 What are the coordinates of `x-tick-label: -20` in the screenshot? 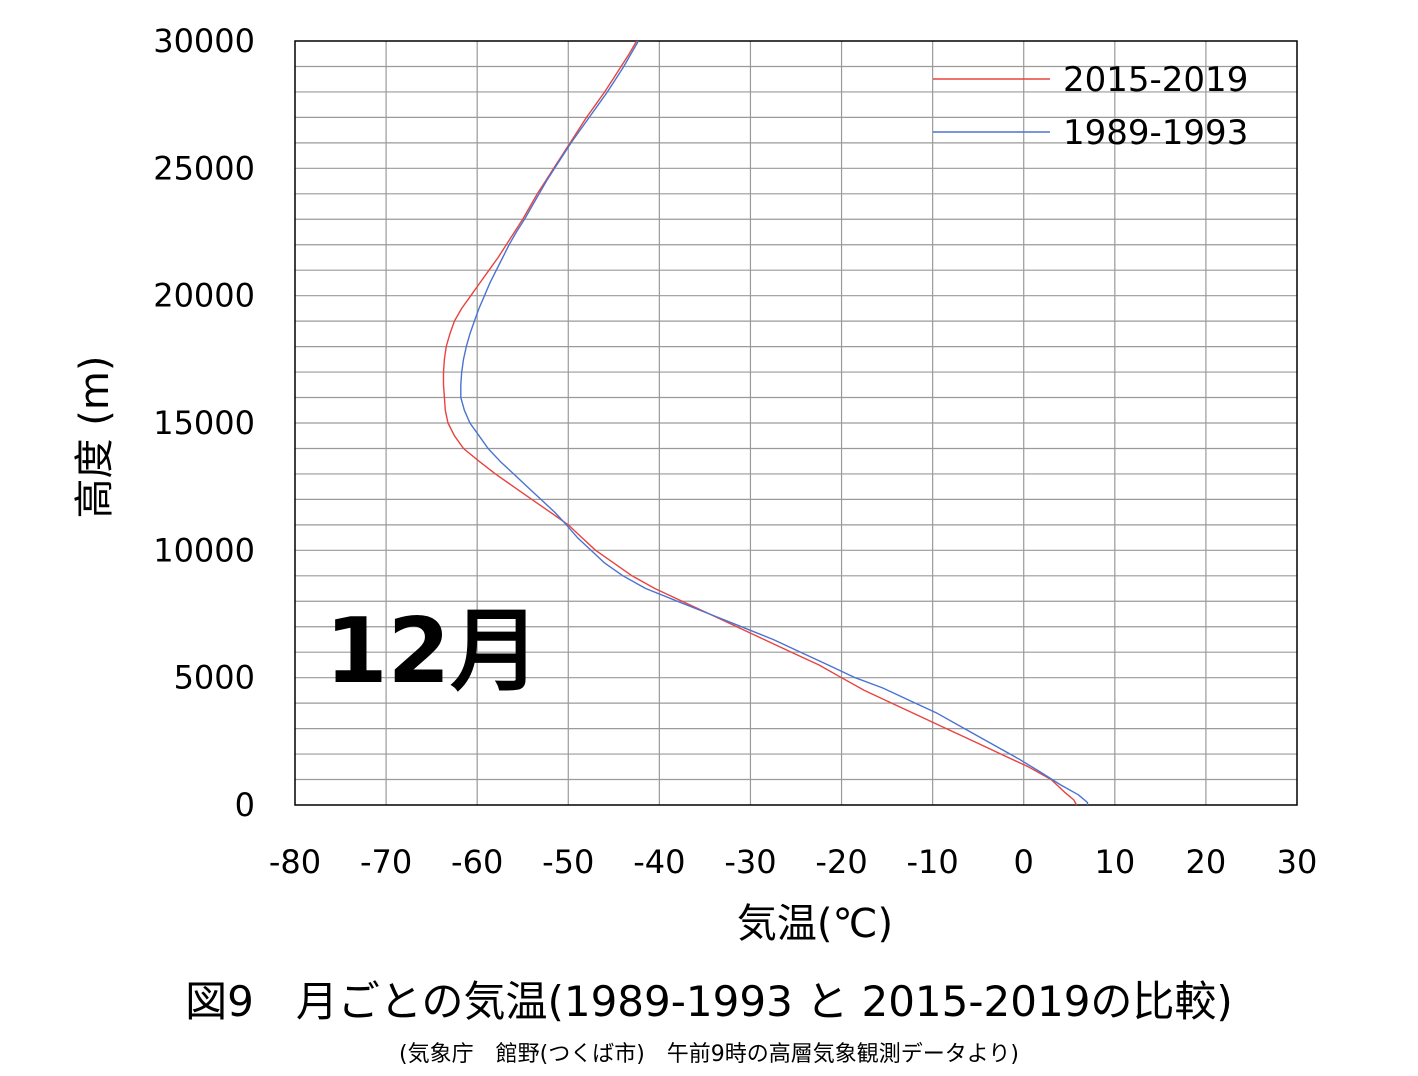 It's located at (841, 862).